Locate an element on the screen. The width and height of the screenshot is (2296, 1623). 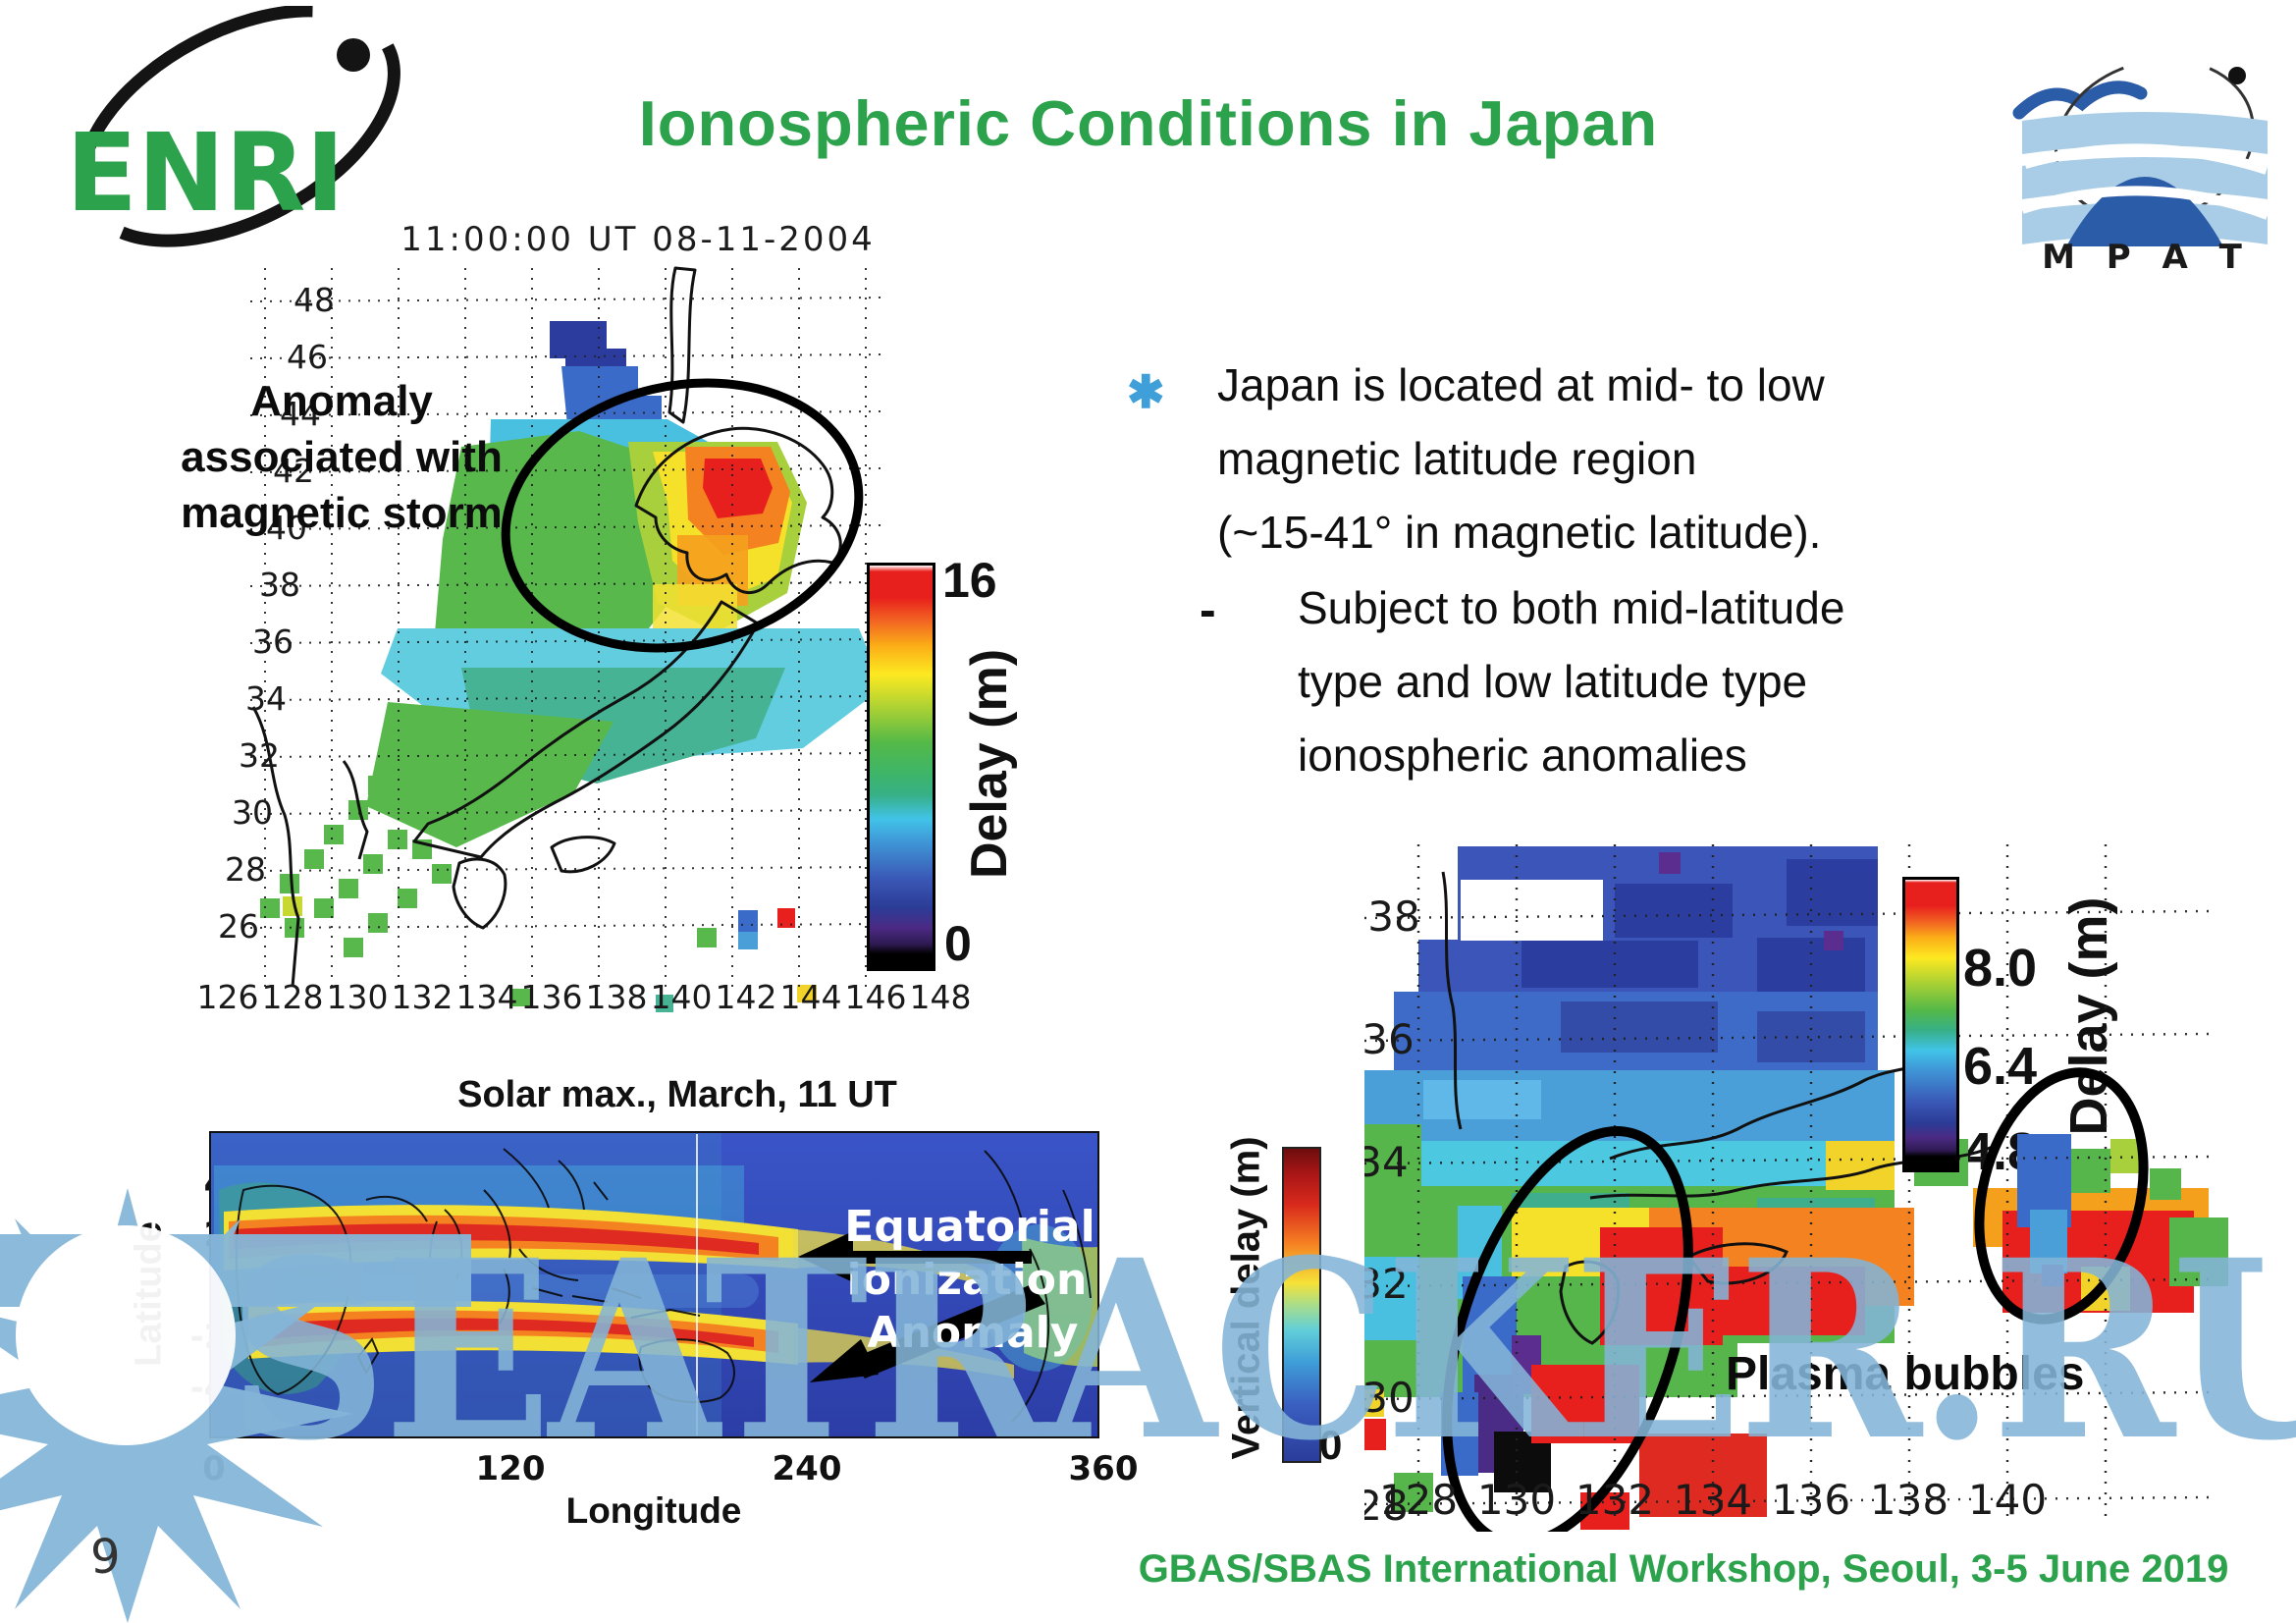
plasma-ellipse-right is located at coordinates (2061, 1196).